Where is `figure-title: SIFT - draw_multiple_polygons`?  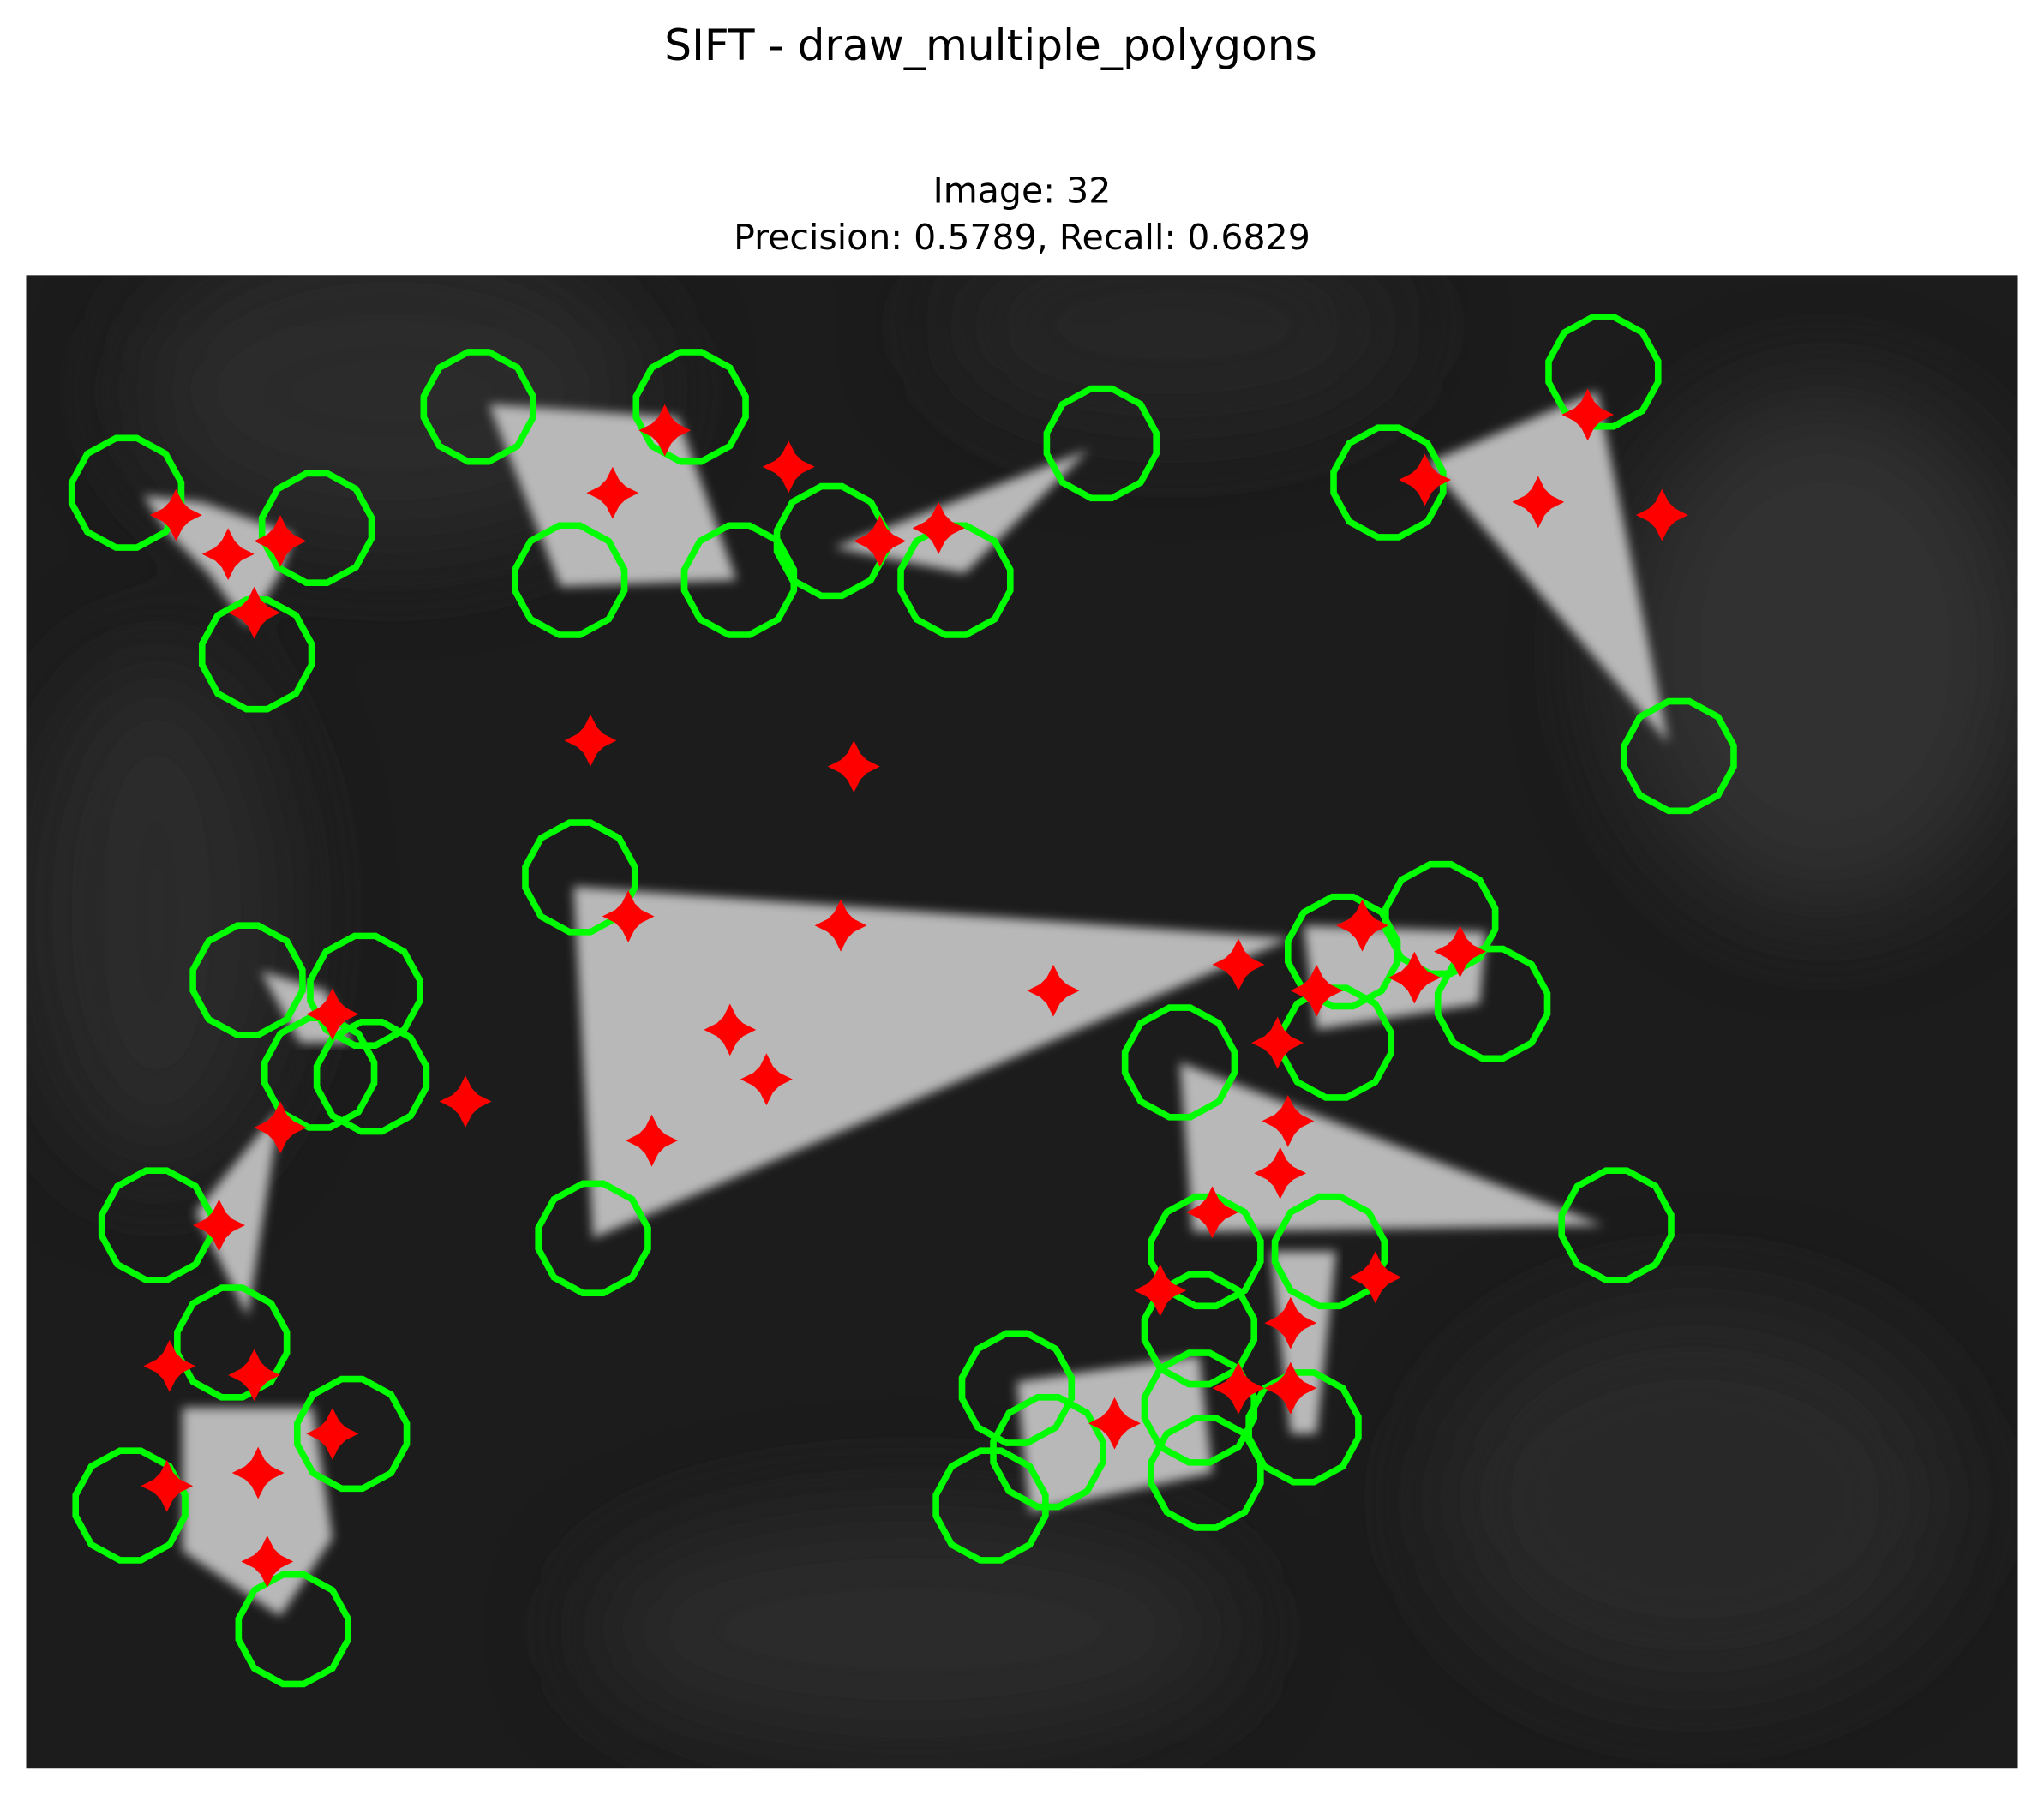
figure-title: SIFT - draw_multiple_polygons is located at coordinates (990, 45).